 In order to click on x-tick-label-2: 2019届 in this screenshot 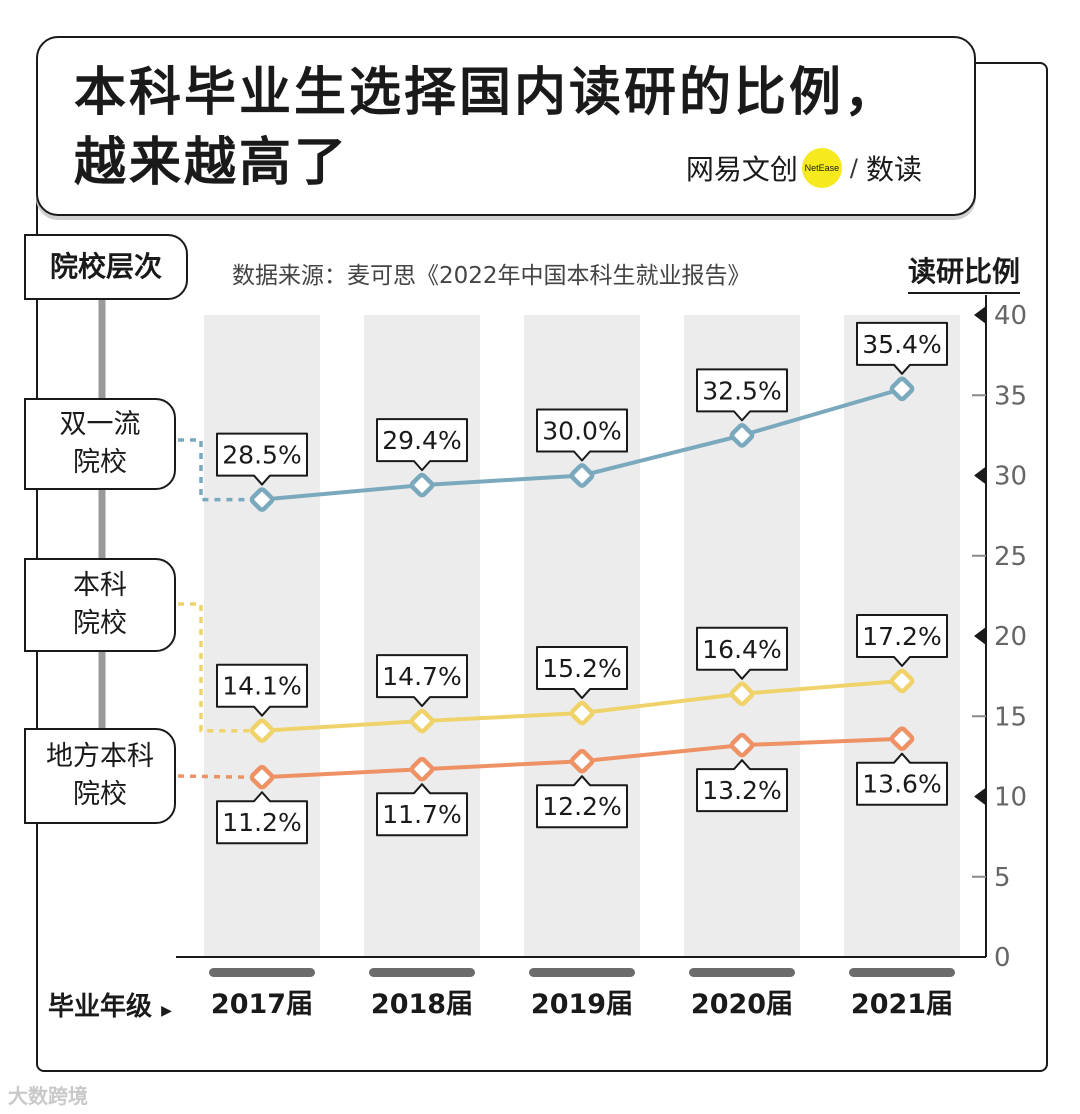, I will do `click(582, 1004)`.